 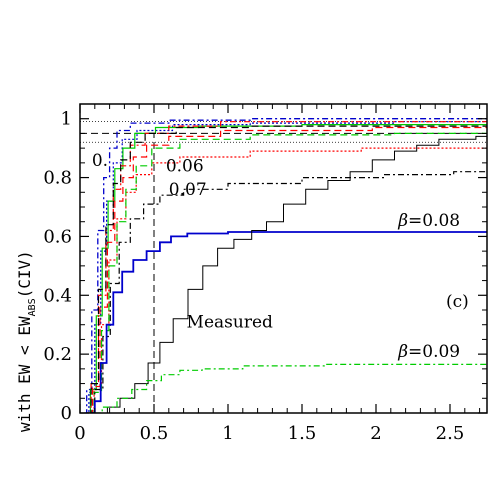 What do you see at coordinates (57, 236) in the screenshot?
I see `y-tick-label: 0.6` at bounding box center [57, 236].